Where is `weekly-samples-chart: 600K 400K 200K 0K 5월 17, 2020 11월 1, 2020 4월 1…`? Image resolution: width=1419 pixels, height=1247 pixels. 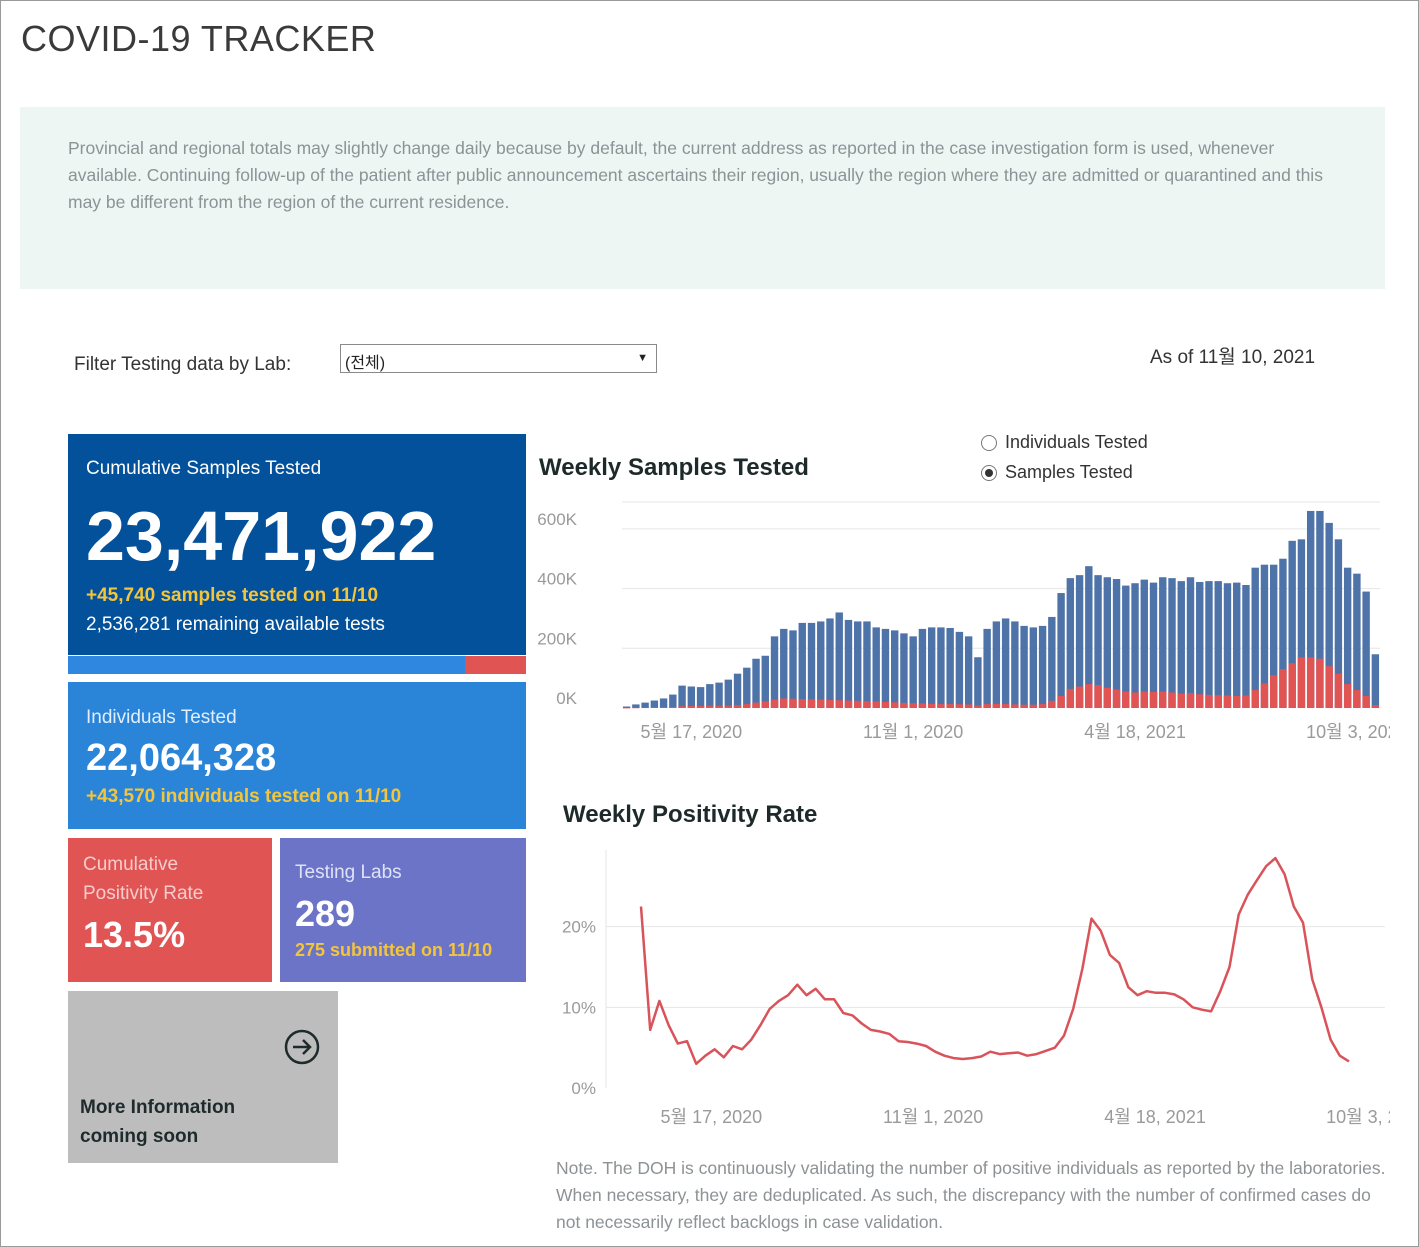
weekly-samples-chart: 600K 400K 200K 0K 5월 17, 2020 11월 1, 2020 4월 1… is located at coordinates (963, 621).